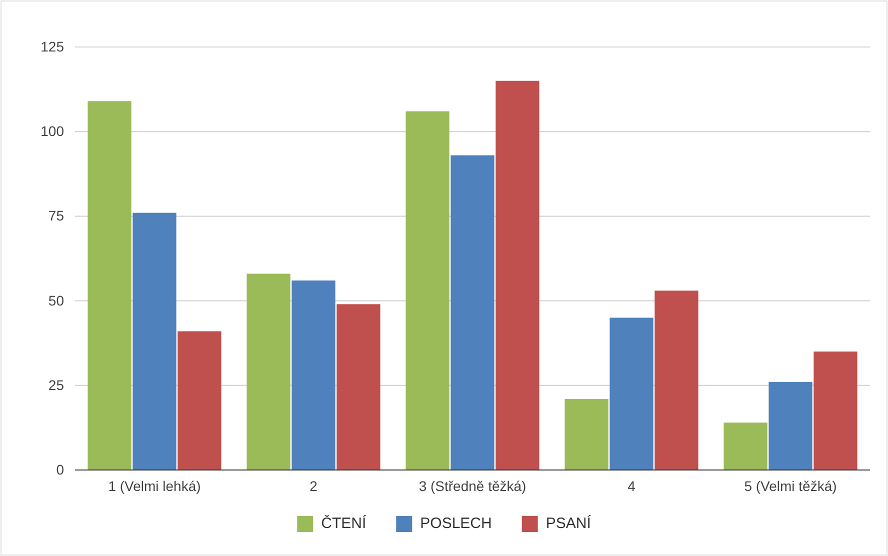 This screenshot has height=556, width=888. What do you see at coordinates (56, 216) in the screenshot?
I see `y-tick-label: 75` at bounding box center [56, 216].